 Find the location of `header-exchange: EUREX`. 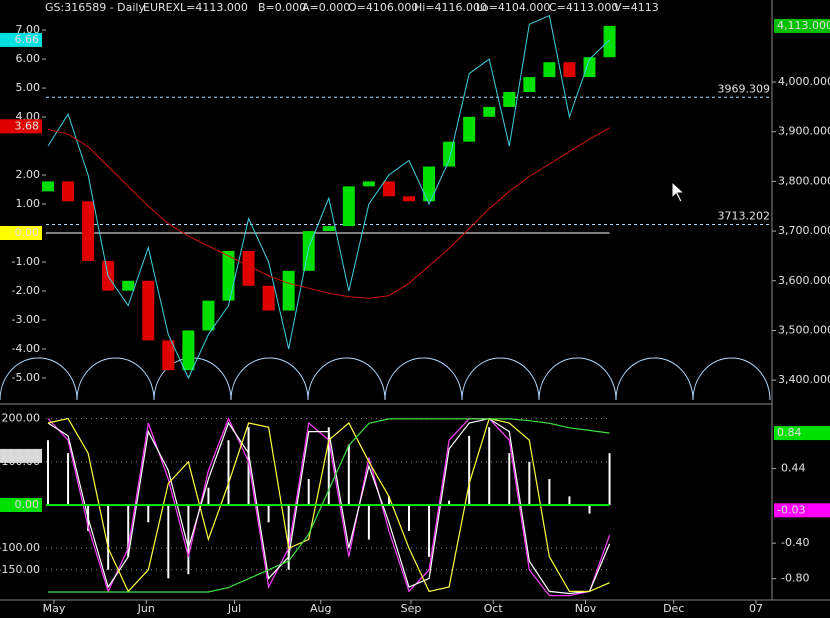

header-exchange: EUREX is located at coordinates (162, 7).